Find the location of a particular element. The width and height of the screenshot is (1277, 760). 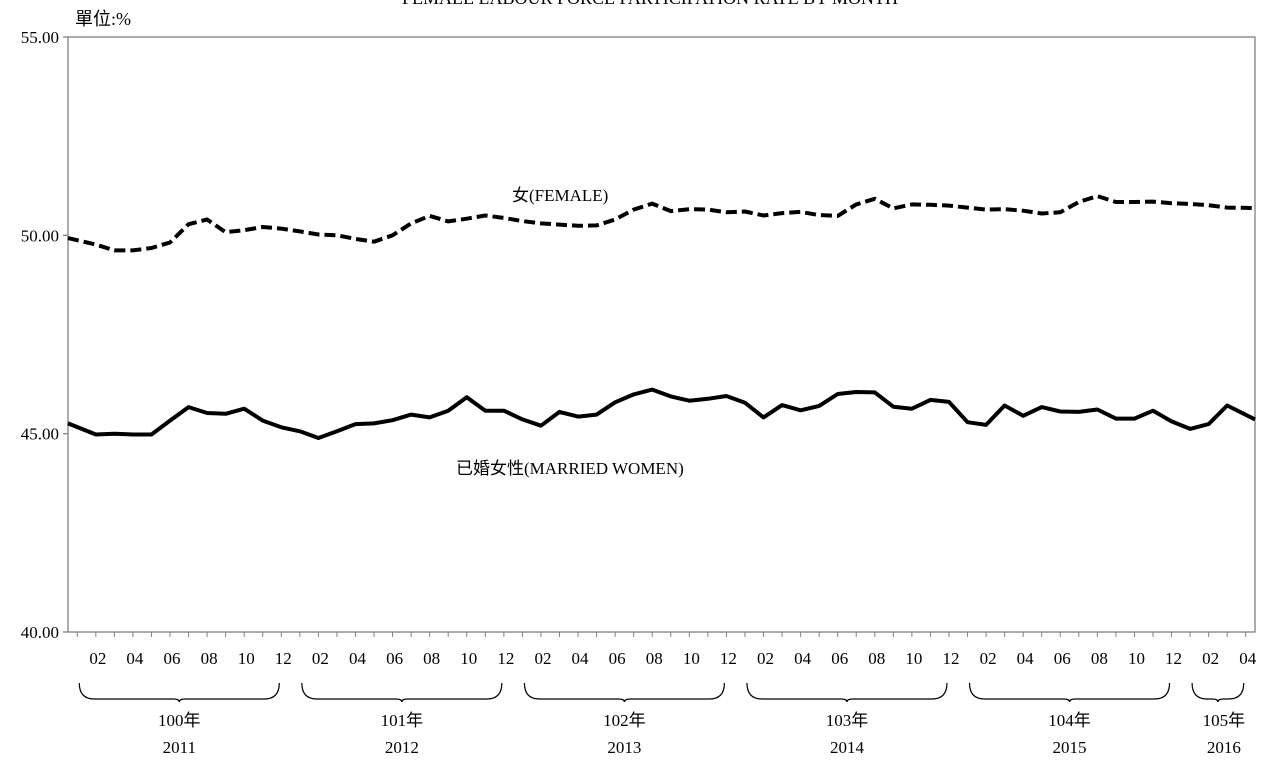

year-label-roc: 100年 is located at coordinates (179, 720).